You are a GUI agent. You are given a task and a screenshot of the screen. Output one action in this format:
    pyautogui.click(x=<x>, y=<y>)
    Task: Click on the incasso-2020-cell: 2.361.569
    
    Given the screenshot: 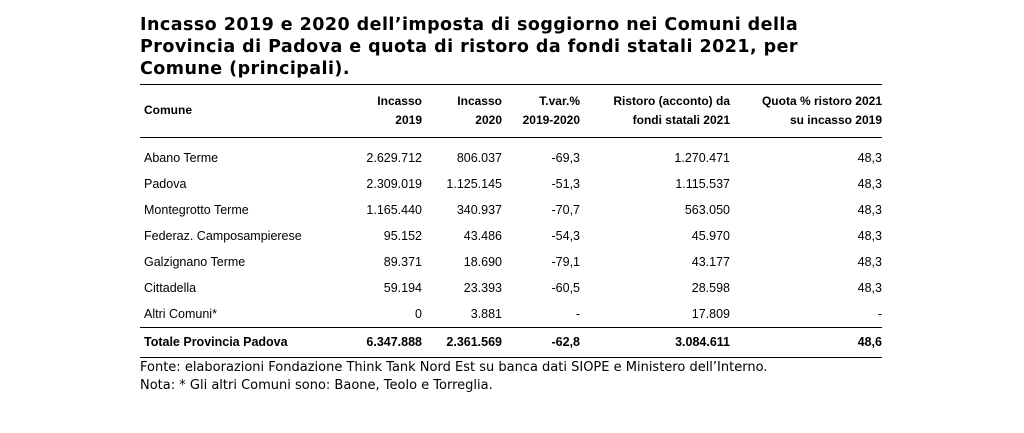 What is the action you would take?
    pyautogui.click(x=462, y=342)
    